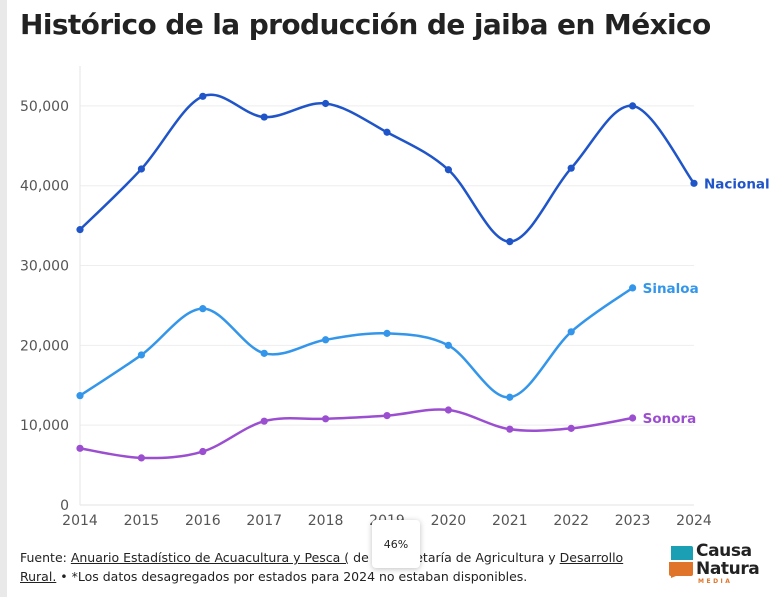  Describe the element at coordinates (728, 569) in the screenshot. I see `logo-line-2: Natura` at that location.